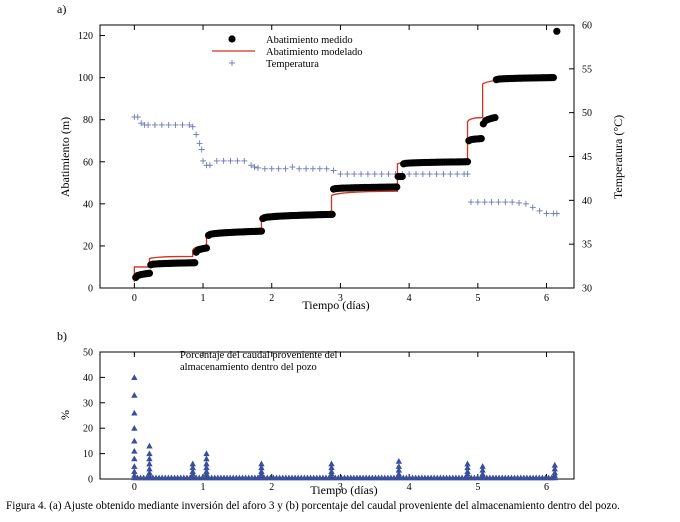 This screenshot has height=522, width=680. I want to click on y2-tick-label: 50, so click(587, 113).